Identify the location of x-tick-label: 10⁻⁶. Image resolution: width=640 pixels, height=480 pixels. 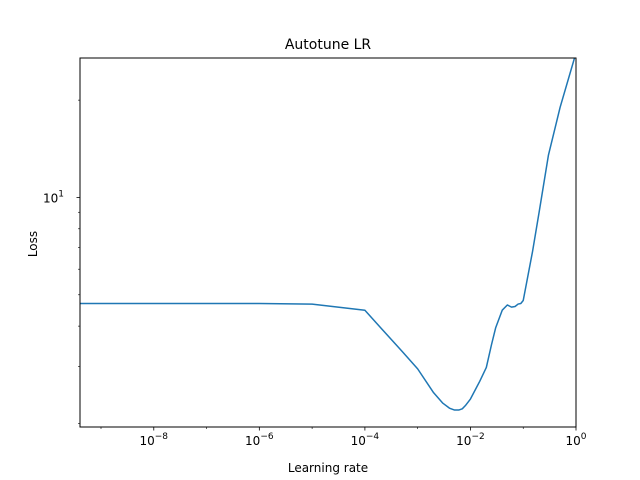
(259, 440).